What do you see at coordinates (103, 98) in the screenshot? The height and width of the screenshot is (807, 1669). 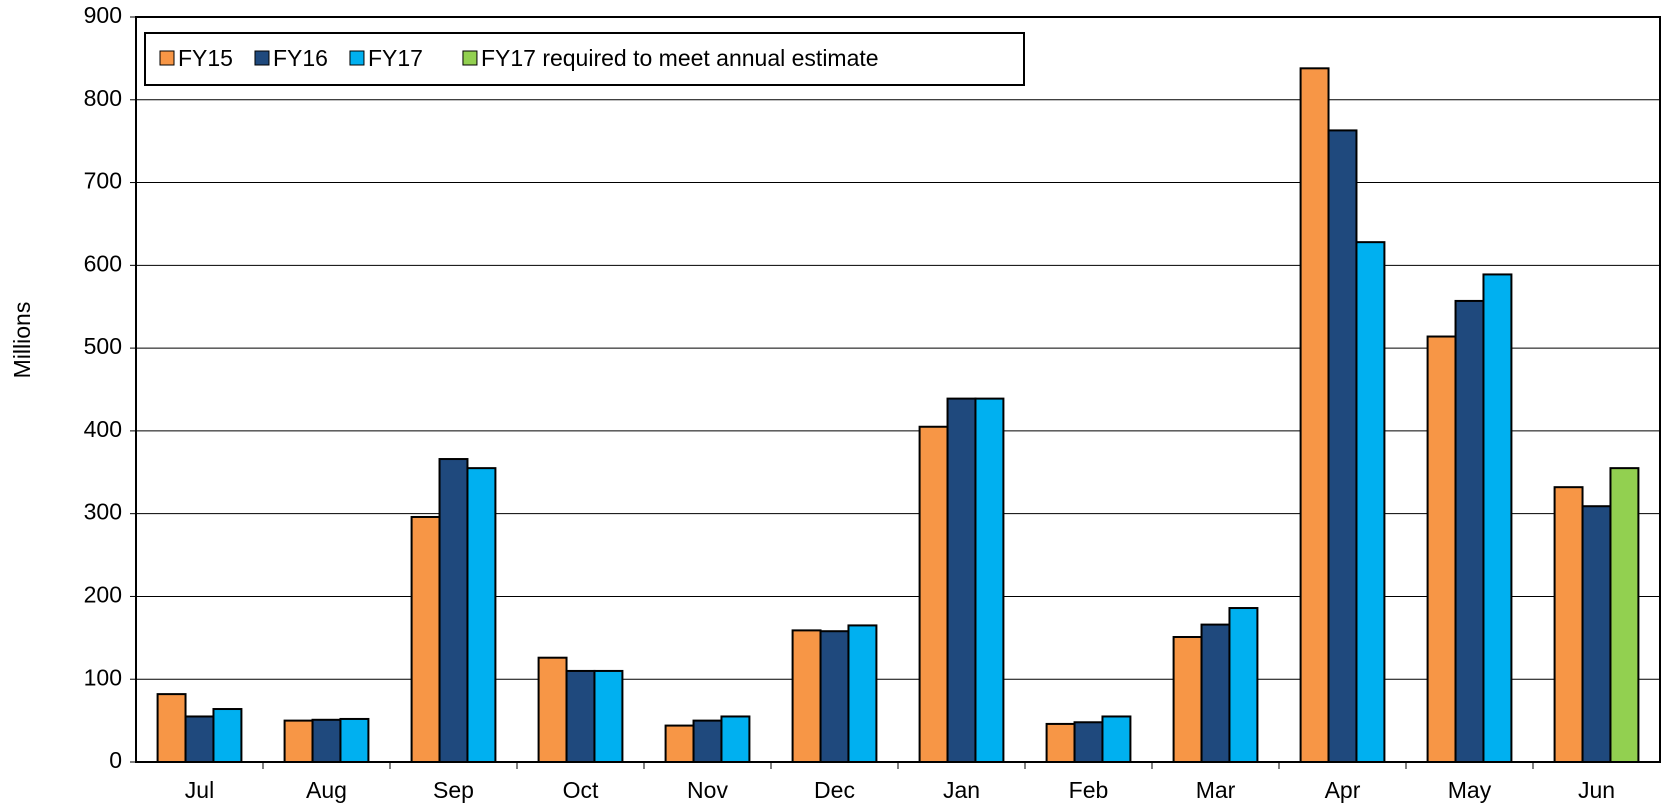 I see `y-tick-label: 800` at bounding box center [103, 98].